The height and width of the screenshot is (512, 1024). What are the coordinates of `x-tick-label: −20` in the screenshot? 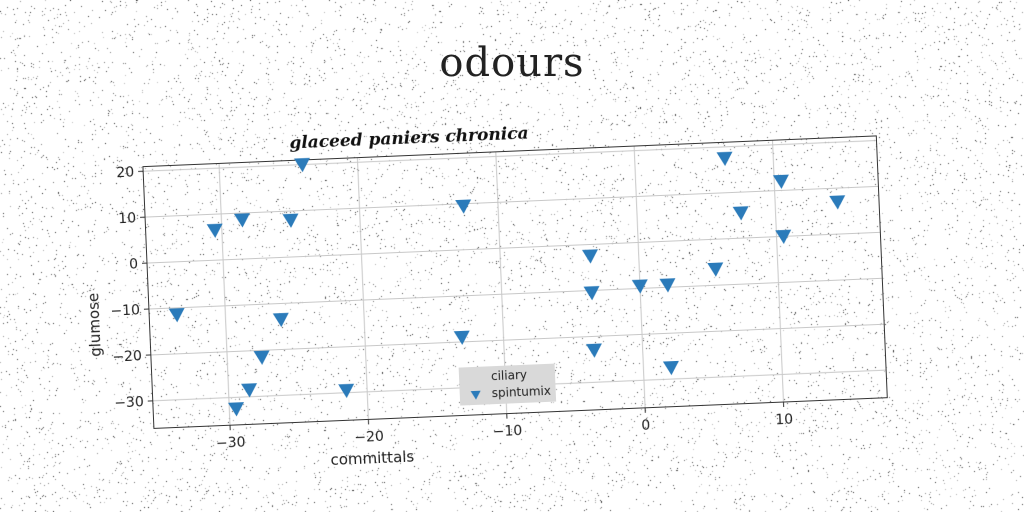 It's located at (369, 437).